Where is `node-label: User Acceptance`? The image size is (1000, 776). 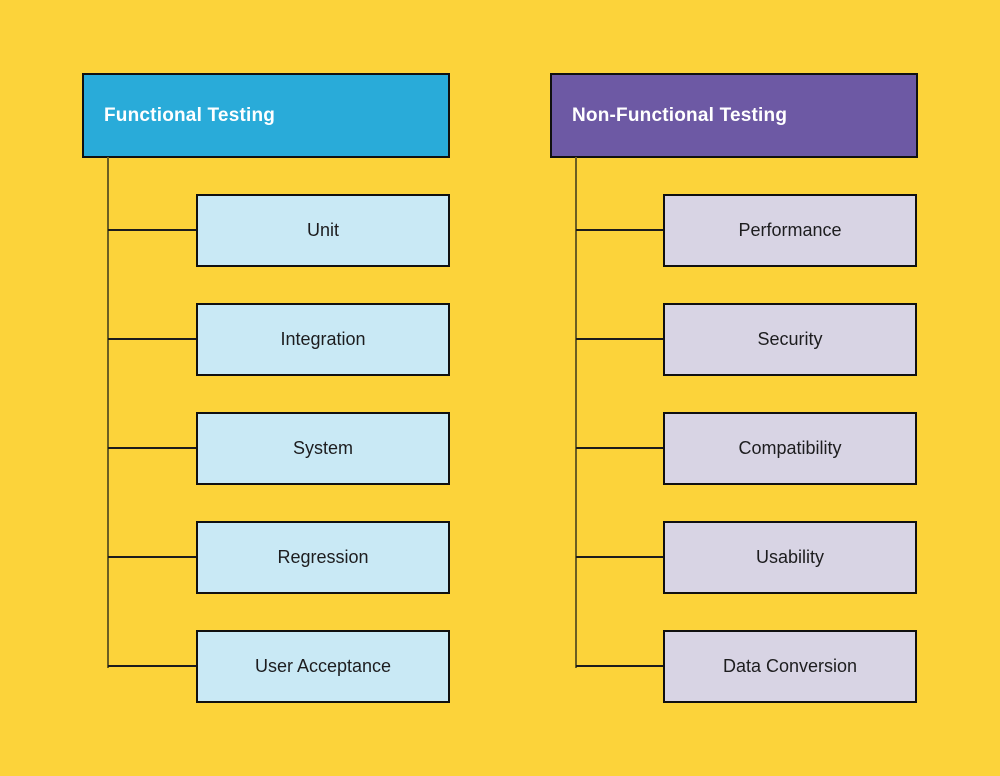
node-label: User Acceptance is located at coordinates (323, 666).